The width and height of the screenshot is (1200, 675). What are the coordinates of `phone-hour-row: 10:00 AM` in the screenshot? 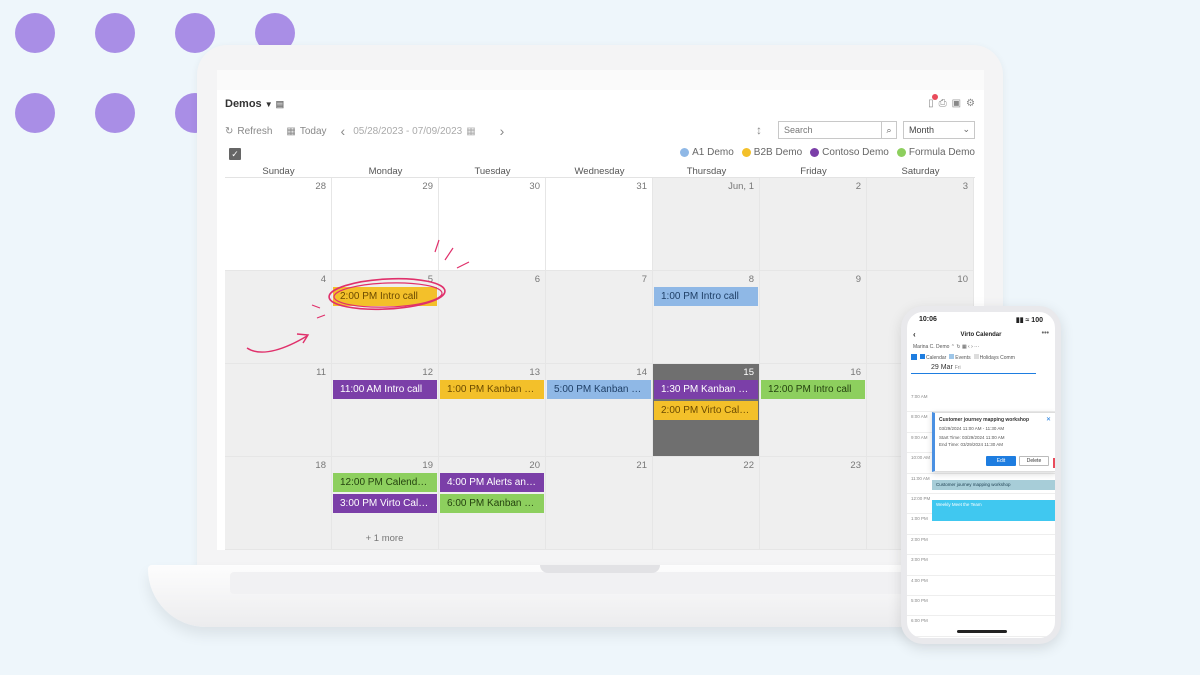 It's located at (981, 463).